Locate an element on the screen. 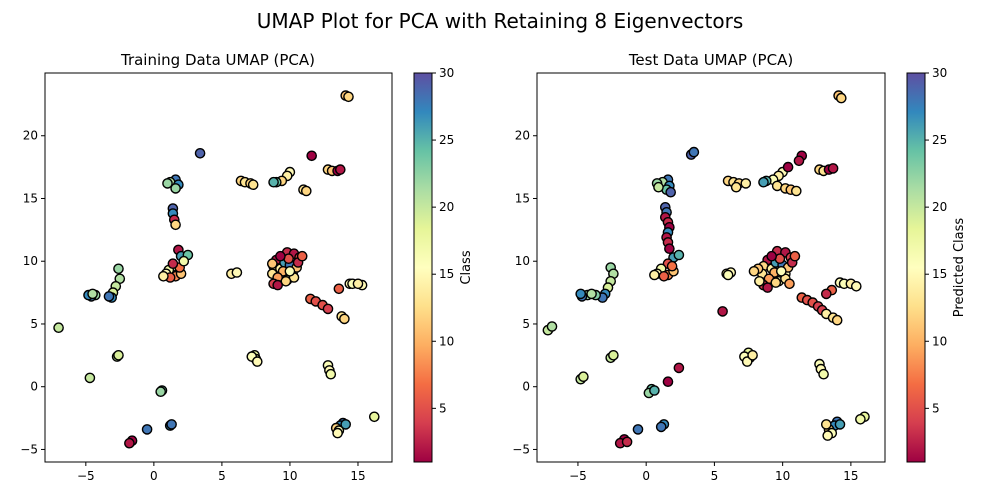 The height and width of the screenshot is (500, 1000). colorbar-label: Class is located at coordinates (466, 267).